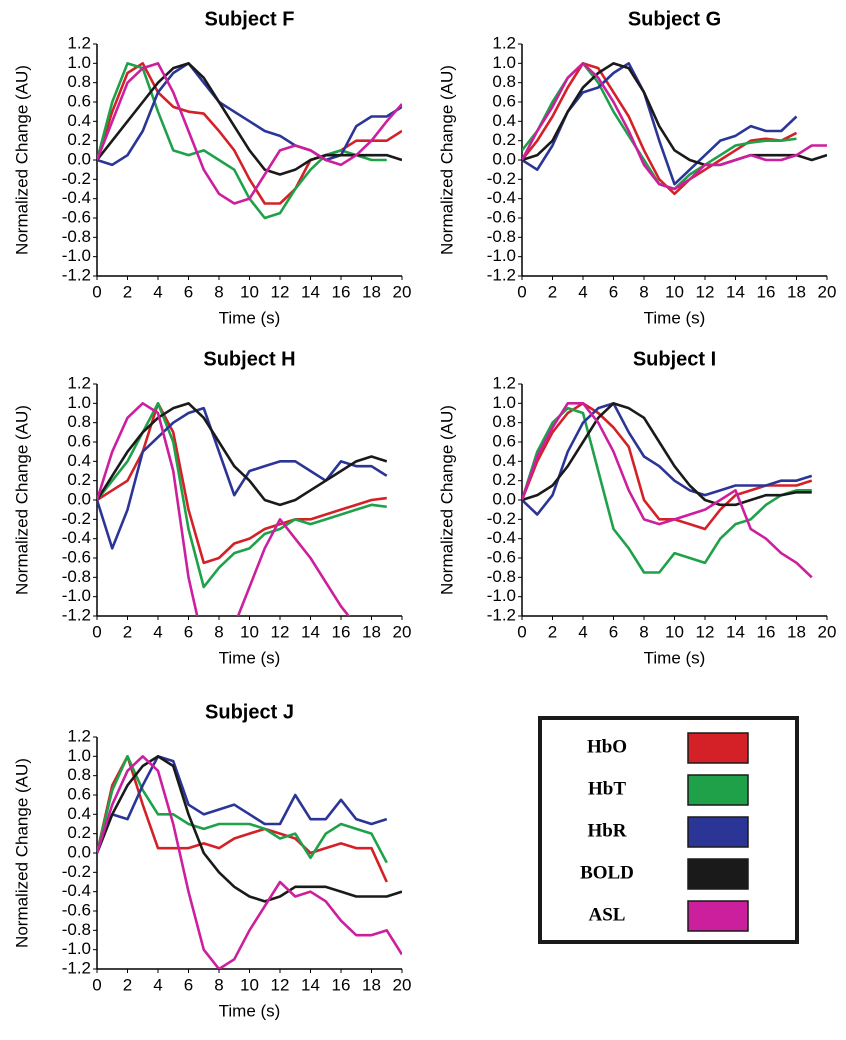 The height and width of the screenshot is (1040, 846). What do you see at coordinates (249, 19) in the screenshot?
I see `chart-title: Subject F` at bounding box center [249, 19].